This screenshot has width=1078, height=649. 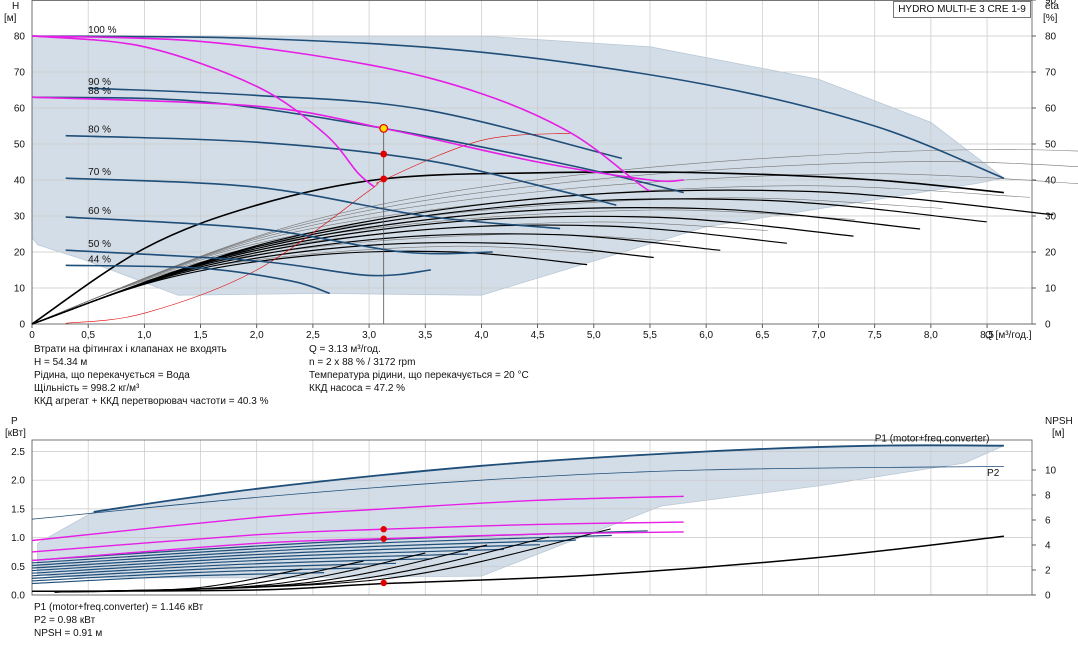 What do you see at coordinates (102, 30) in the screenshot?
I see `speed-curve-label: 100 %` at bounding box center [102, 30].